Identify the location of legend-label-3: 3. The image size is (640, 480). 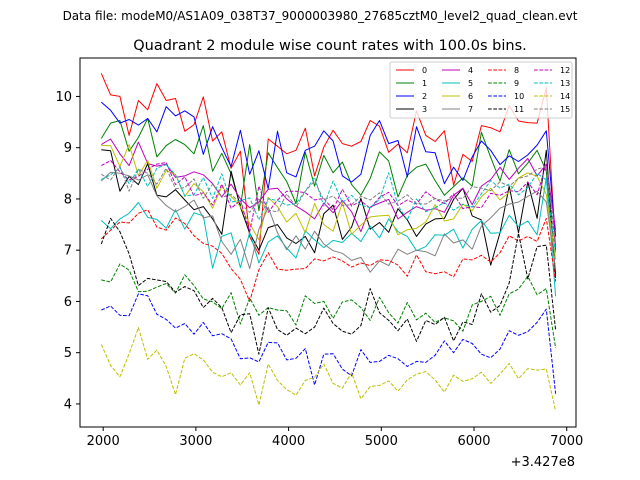
(424, 109).